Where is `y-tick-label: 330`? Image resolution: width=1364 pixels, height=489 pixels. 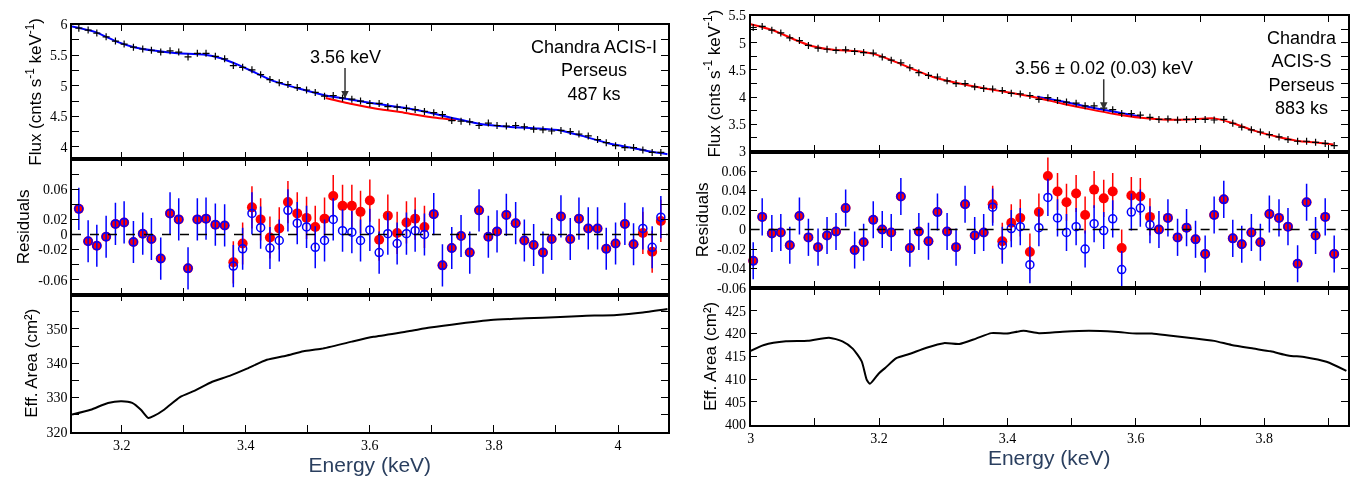 y-tick-label: 330 is located at coordinates (57, 398).